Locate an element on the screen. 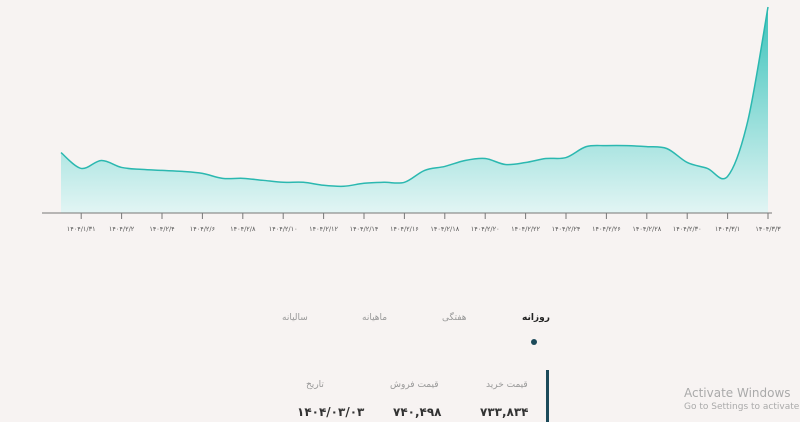 Image resolution: width=800 pixels, height=422 pixels. x-tick-label: ۱۴۰۴/۲/۴ is located at coordinates (162, 229).